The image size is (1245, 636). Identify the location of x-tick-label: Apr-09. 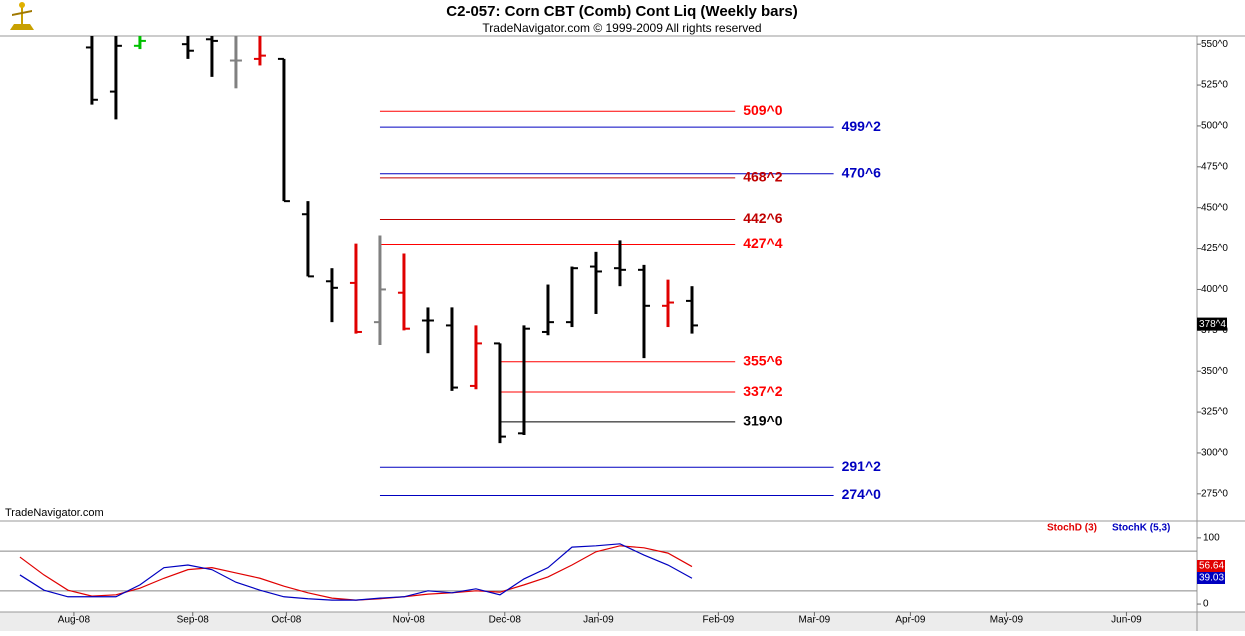
(910, 620).